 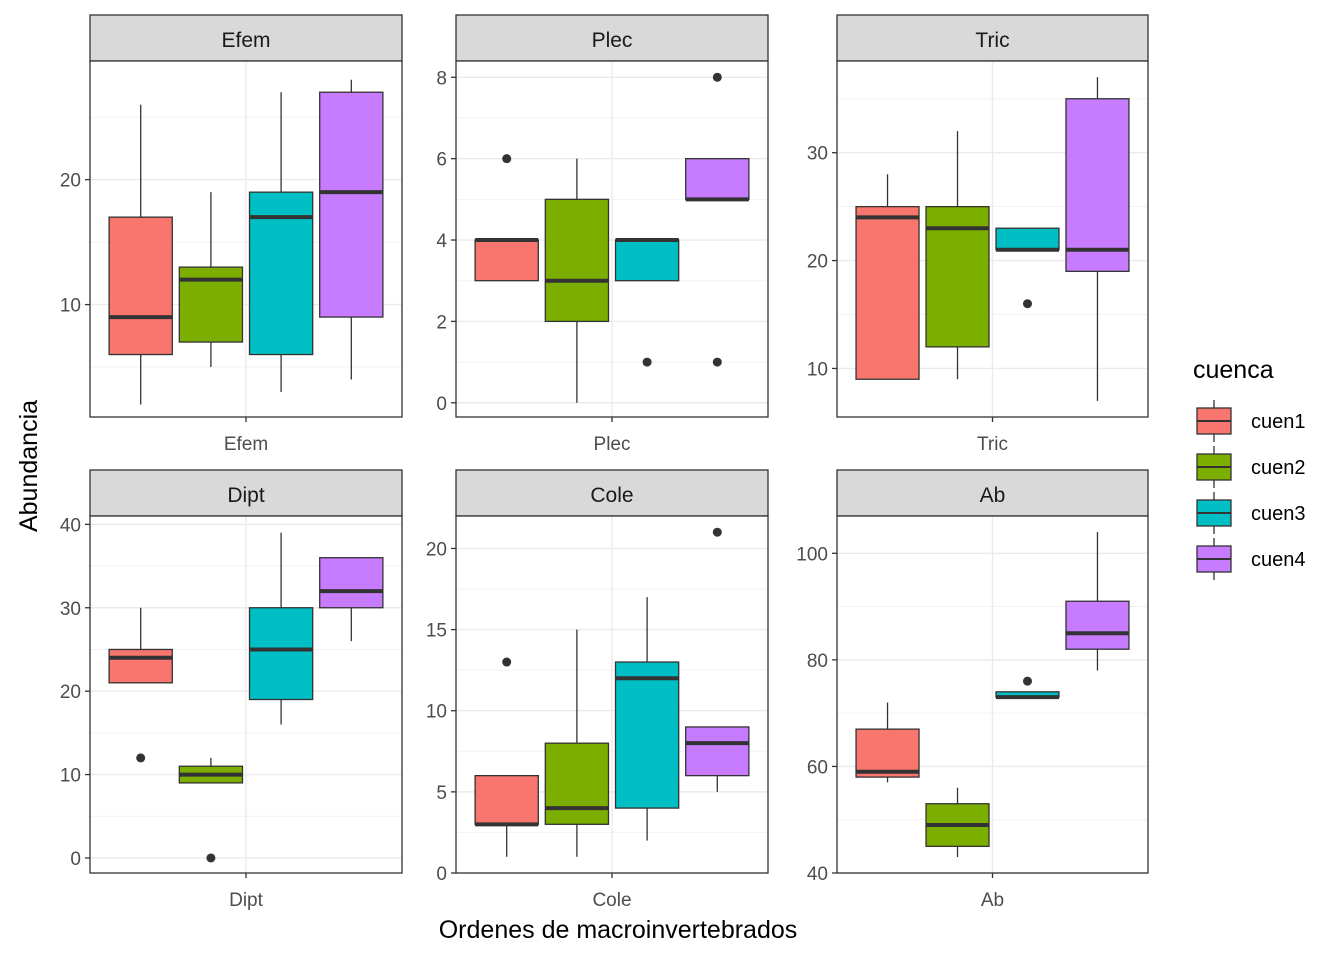 What do you see at coordinates (992, 900) in the screenshot?
I see `x-tick-label: Ab` at bounding box center [992, 900].